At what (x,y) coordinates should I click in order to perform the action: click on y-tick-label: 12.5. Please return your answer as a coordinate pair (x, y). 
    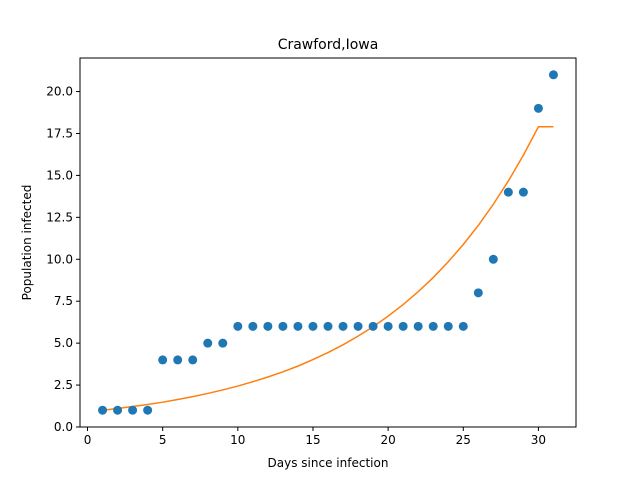
    Looking at the image, I should click on (59, 217).